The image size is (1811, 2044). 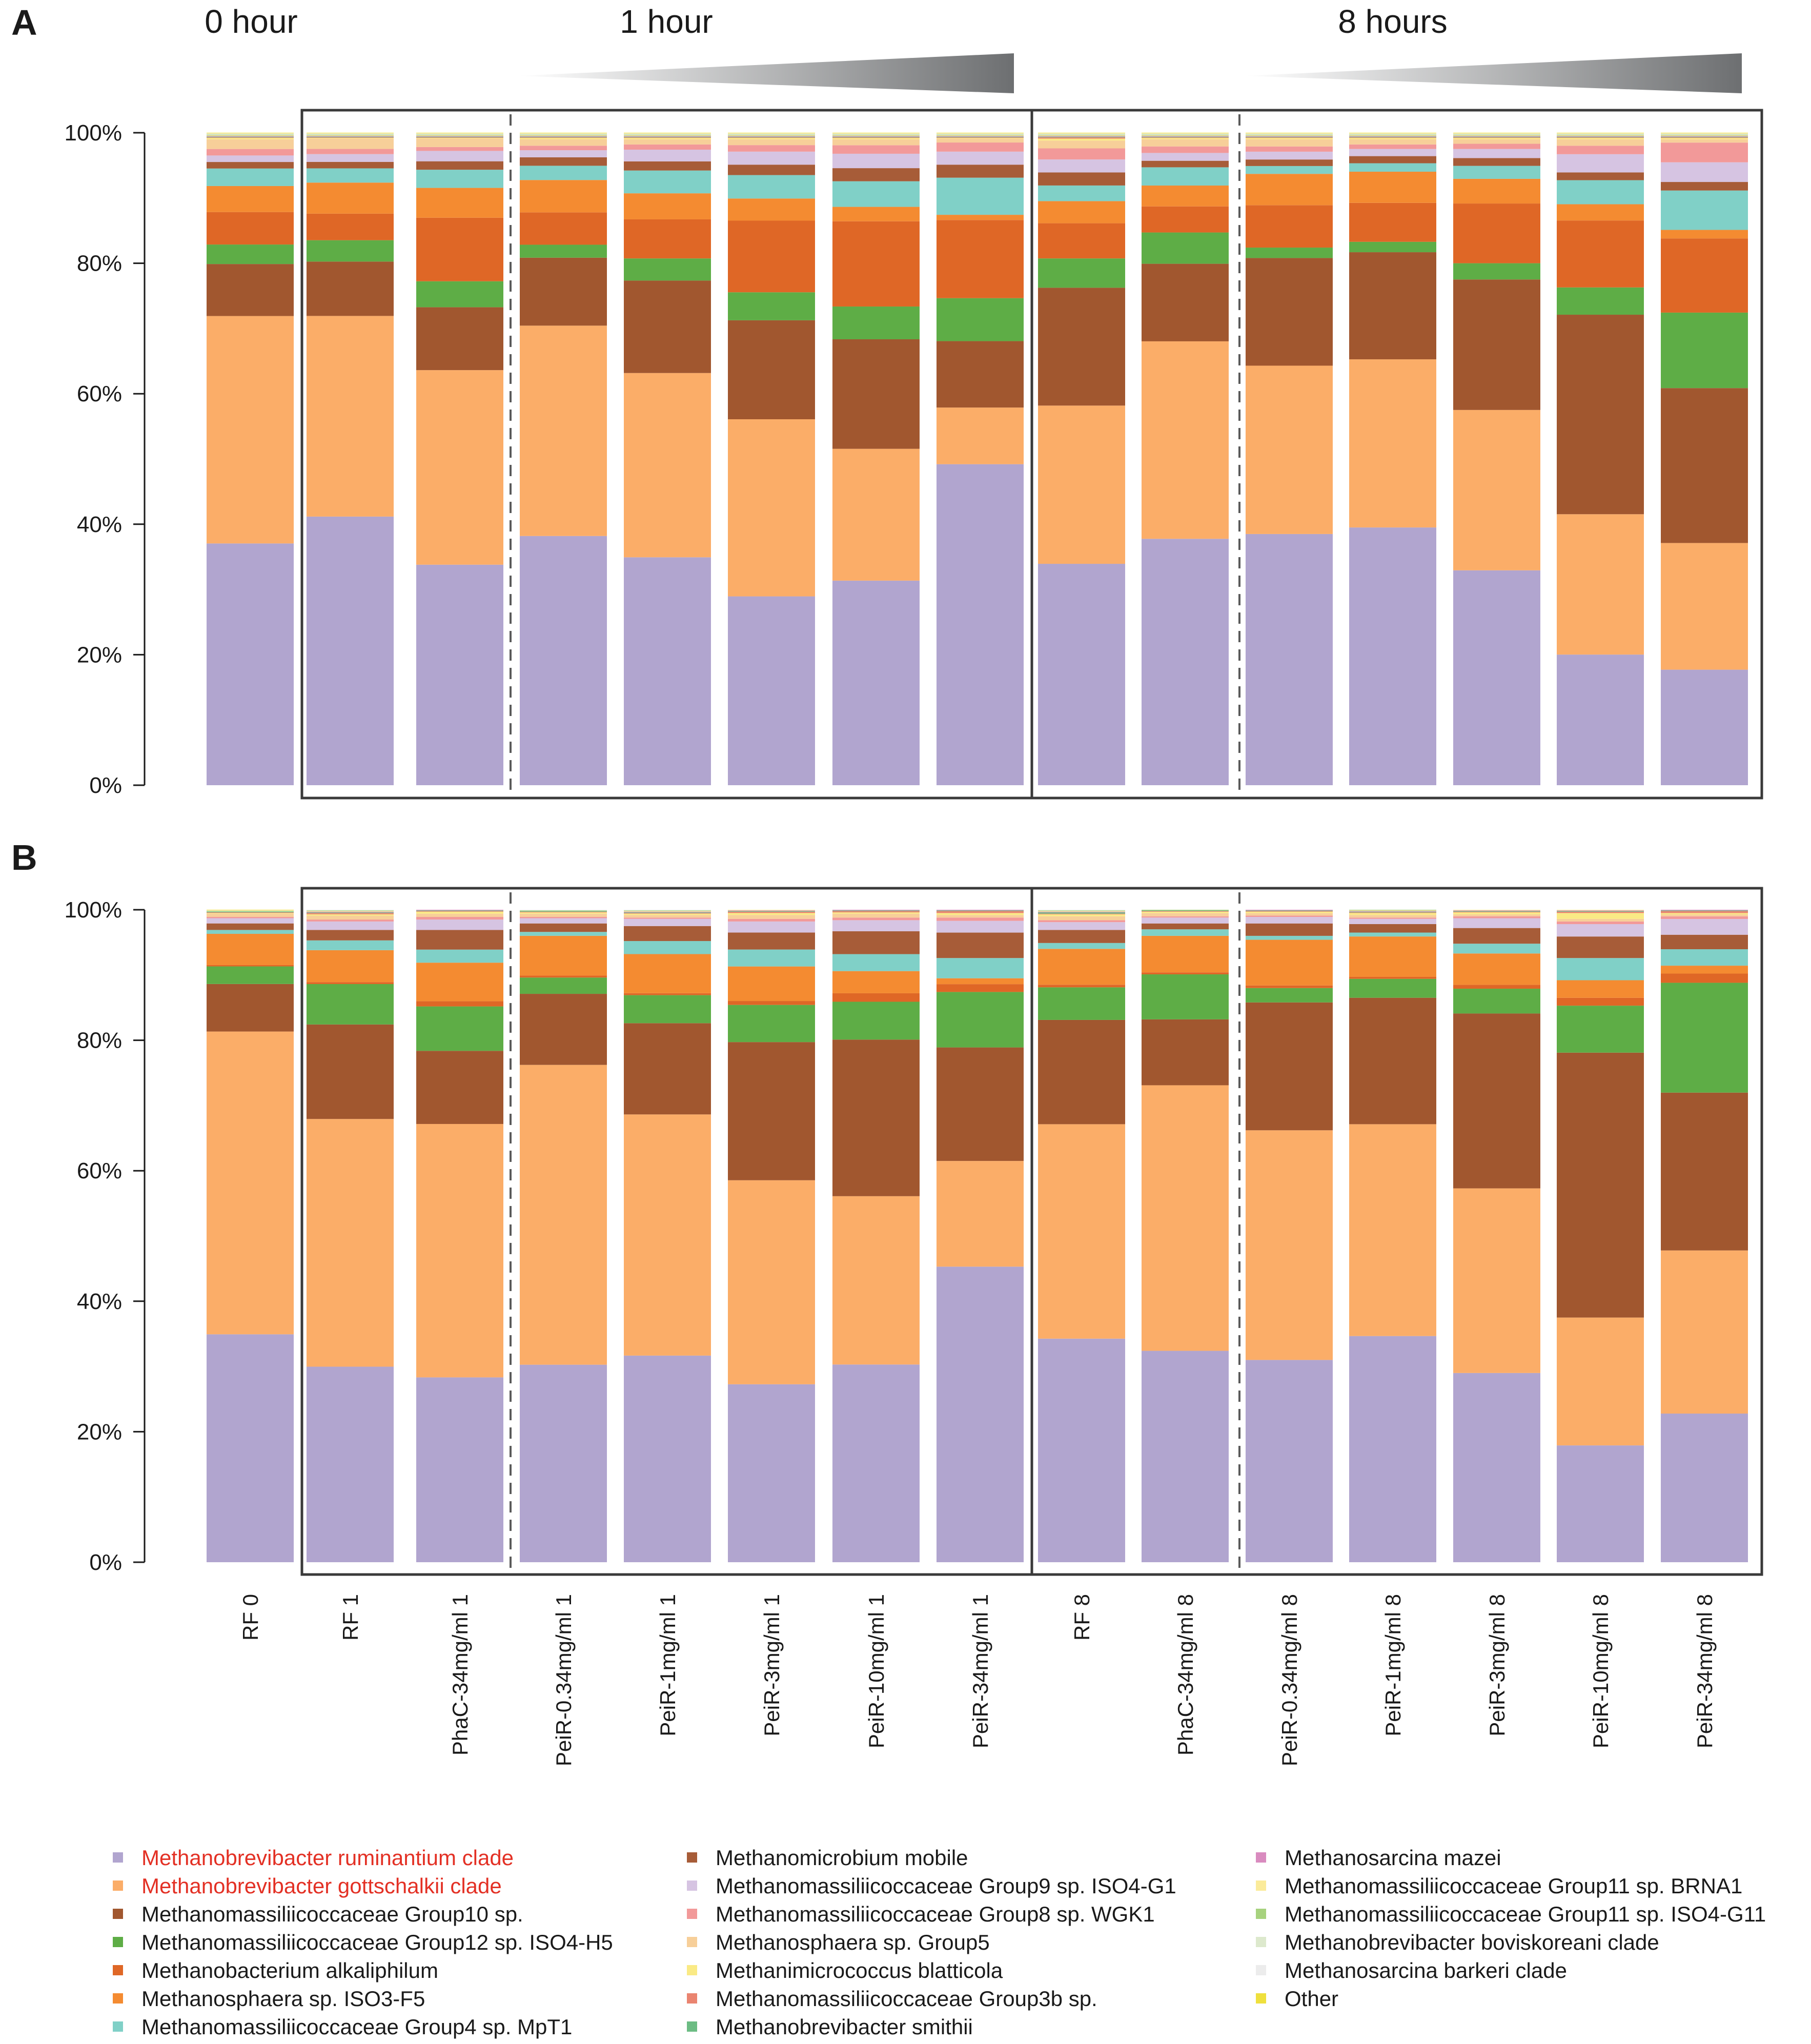 I want to click on legend-label: Methanosarcina mazei, so click(x=1393, y=1858).